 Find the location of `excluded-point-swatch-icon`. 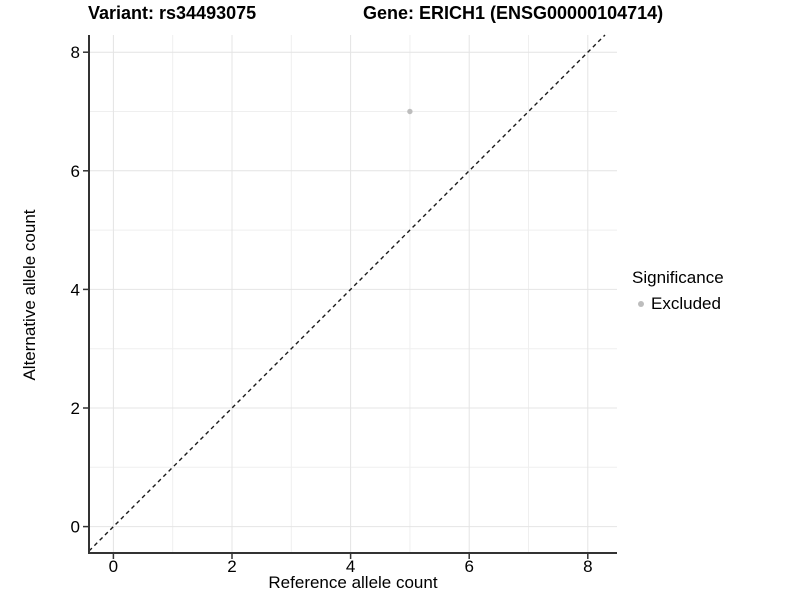

excluded-point-swatch-icon is located at coordinates (640, 304).